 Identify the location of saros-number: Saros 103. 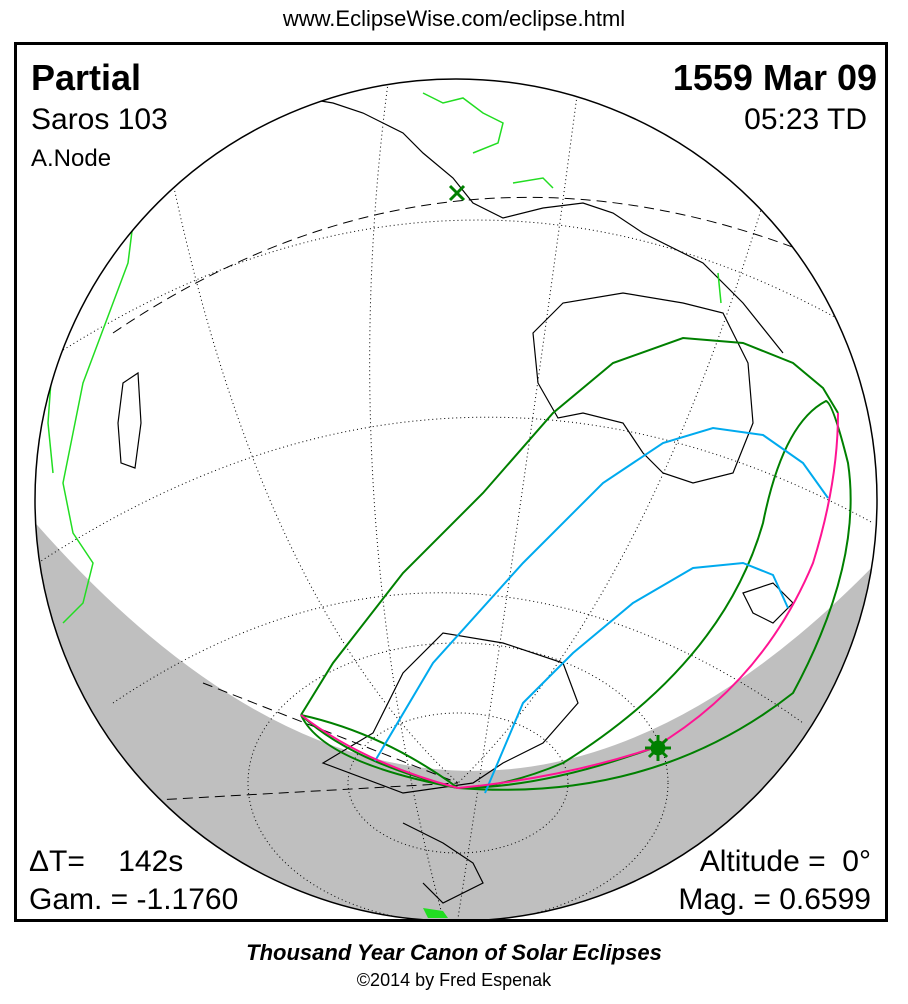
(99, 119).